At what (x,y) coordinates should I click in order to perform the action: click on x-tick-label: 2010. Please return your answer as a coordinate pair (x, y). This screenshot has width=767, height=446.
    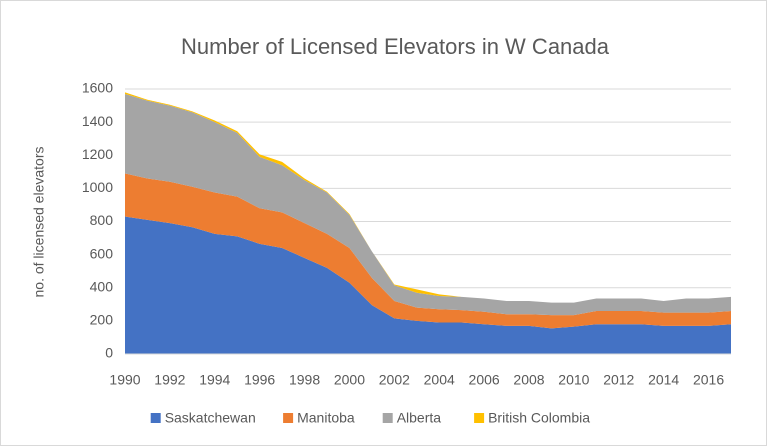
    Looking at the image, I should click on (573, 380).